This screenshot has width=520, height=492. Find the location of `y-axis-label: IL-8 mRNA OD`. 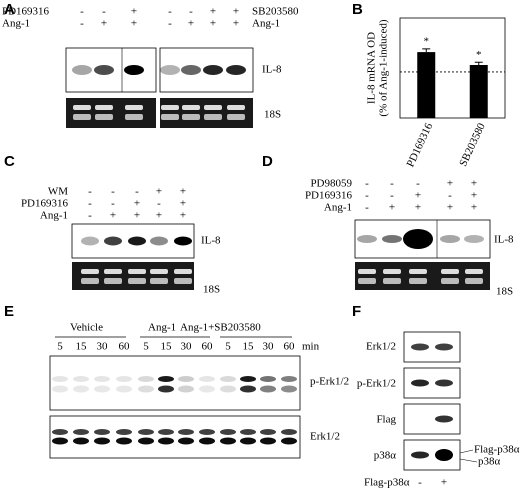

y-axis-label: IL-8 mRNA OD is located at coordinates (372, 68).